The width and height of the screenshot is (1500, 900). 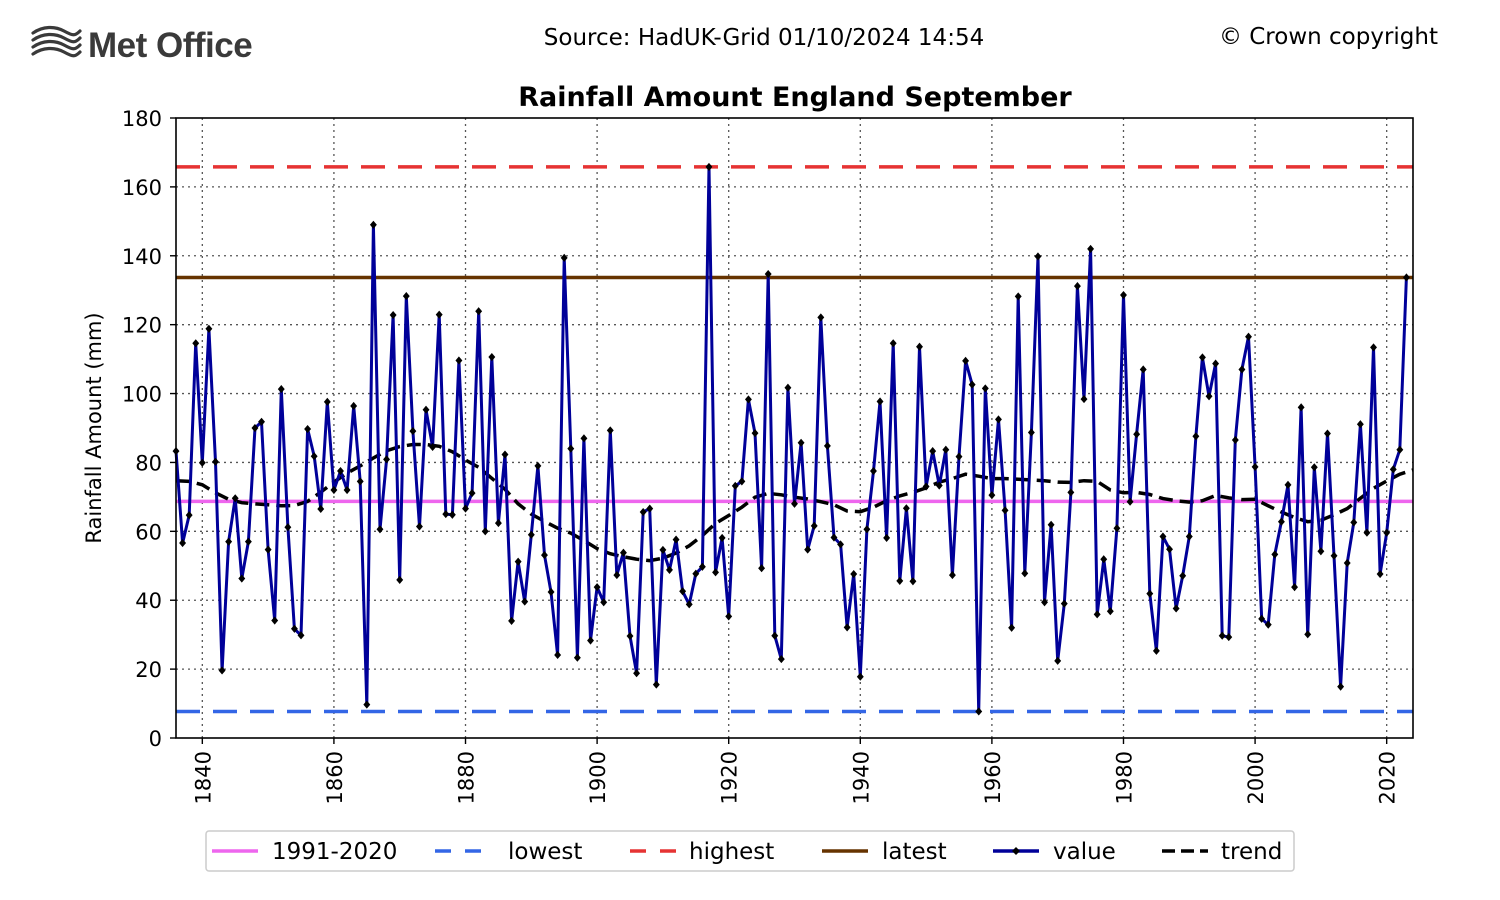 What do you see at coordinates (142, 326) in the screenshot?
I see `y-tick-label: 120` at bounding box center [142, 326].